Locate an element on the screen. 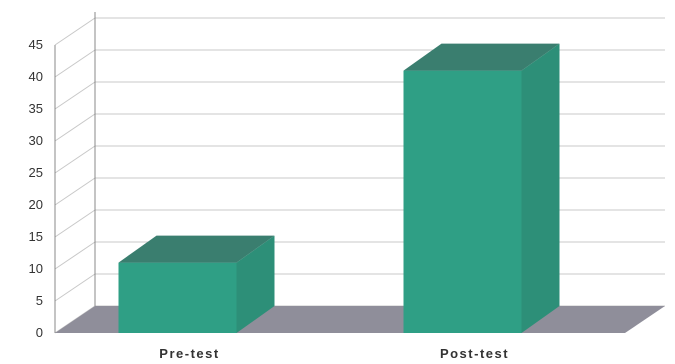 This screenshot has width=675, height=364. y-tick-label: 35 is located at coordinates (36, 108).